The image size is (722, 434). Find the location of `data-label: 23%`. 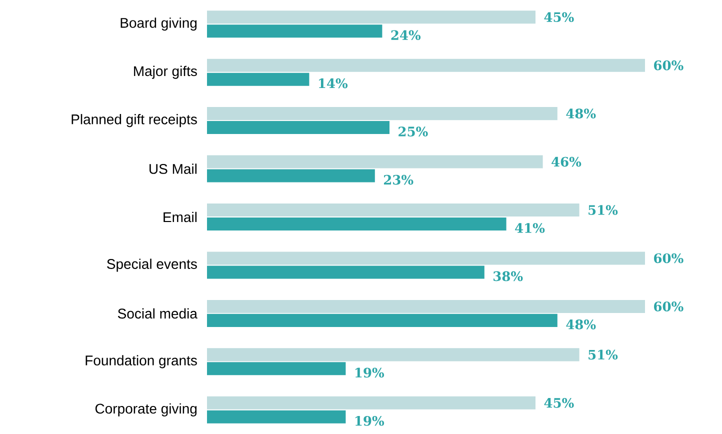

data-label: 23% is located at coordinates (399, 179).